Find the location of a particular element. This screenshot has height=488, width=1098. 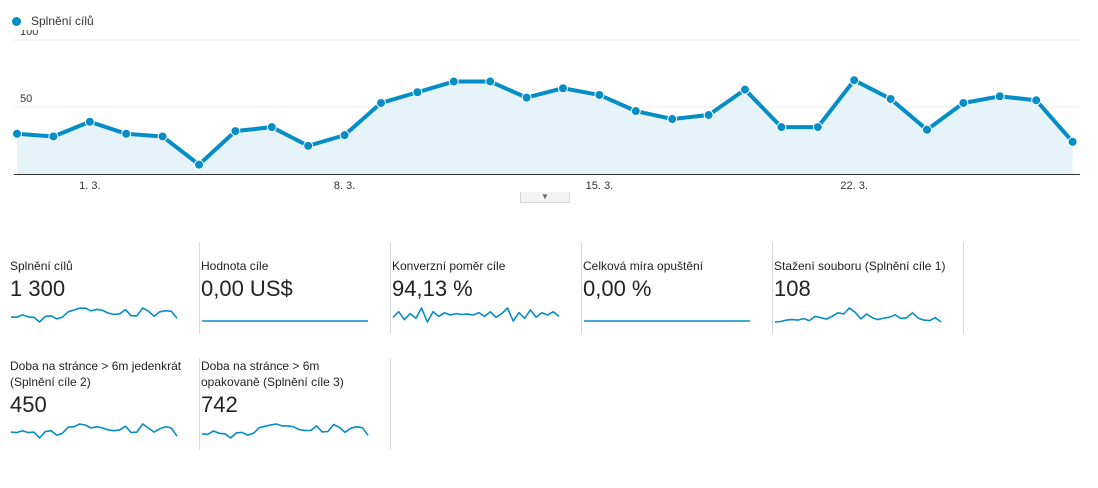

scorecard-title: Stažení souboru (Splnění cíle 1) is located at coordinates (860, 266).